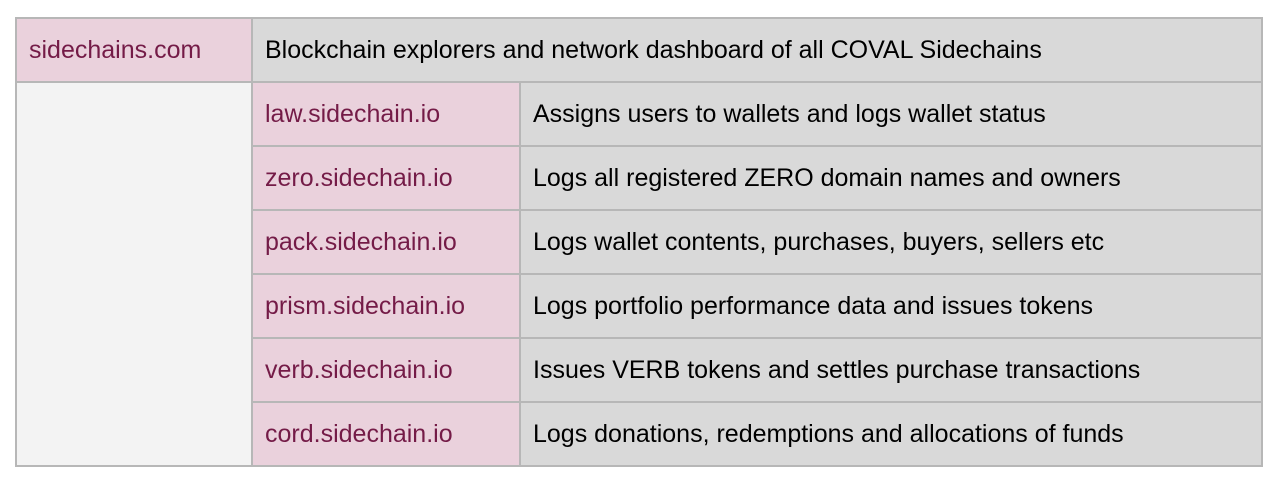 This screenshot has height=496, width=1278. Describe the element at coordinates (386, 178) in the screenshot. I see `domain-cell: zero.sidechain.io` at that location.